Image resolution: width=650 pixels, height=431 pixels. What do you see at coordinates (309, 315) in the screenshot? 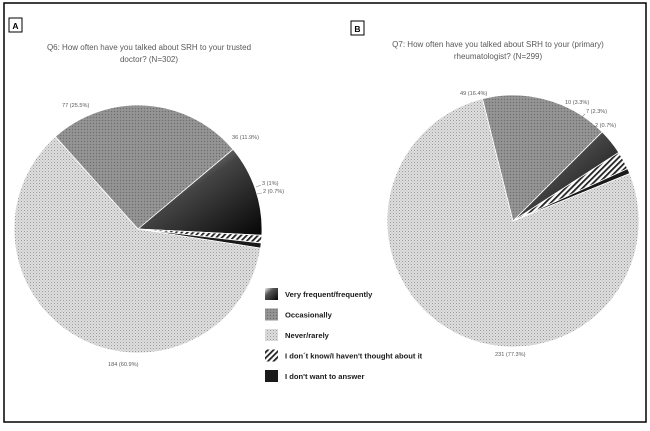
I see `legend-label-occasionally: Occasionally` at bounding box center [309, 315].